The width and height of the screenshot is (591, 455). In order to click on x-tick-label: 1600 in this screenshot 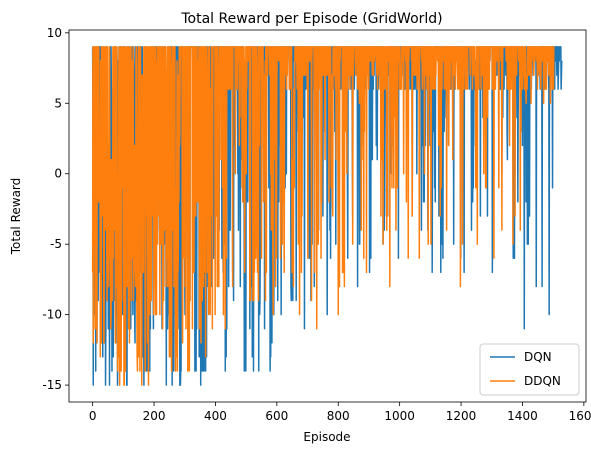, I will do `click(580, 416)`.